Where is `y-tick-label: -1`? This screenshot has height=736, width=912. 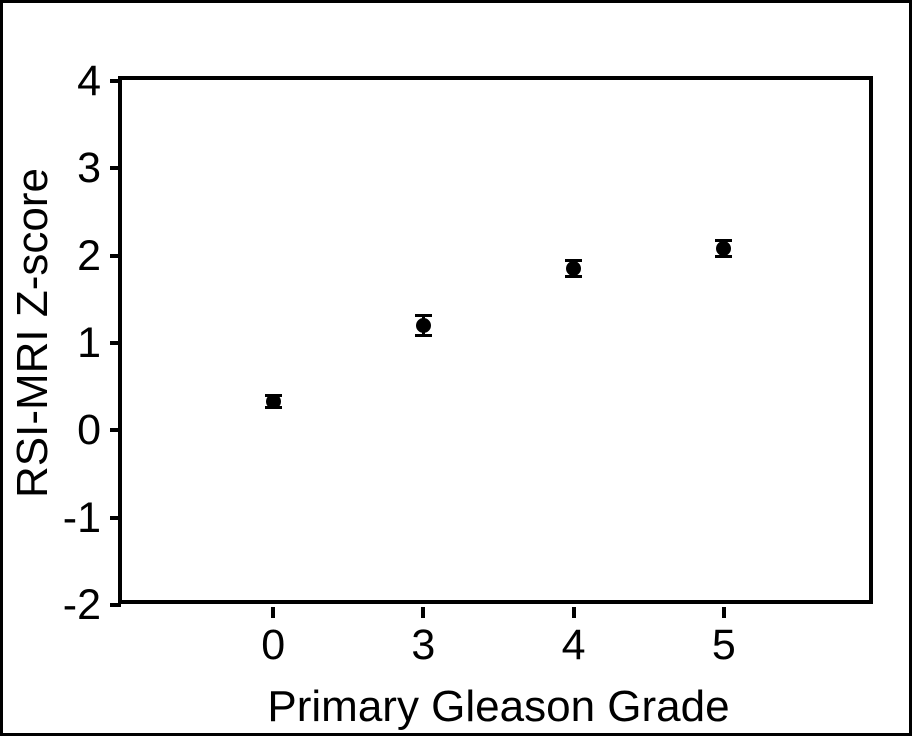 y-tick-label: -1 is located at coordinates (81, 517).